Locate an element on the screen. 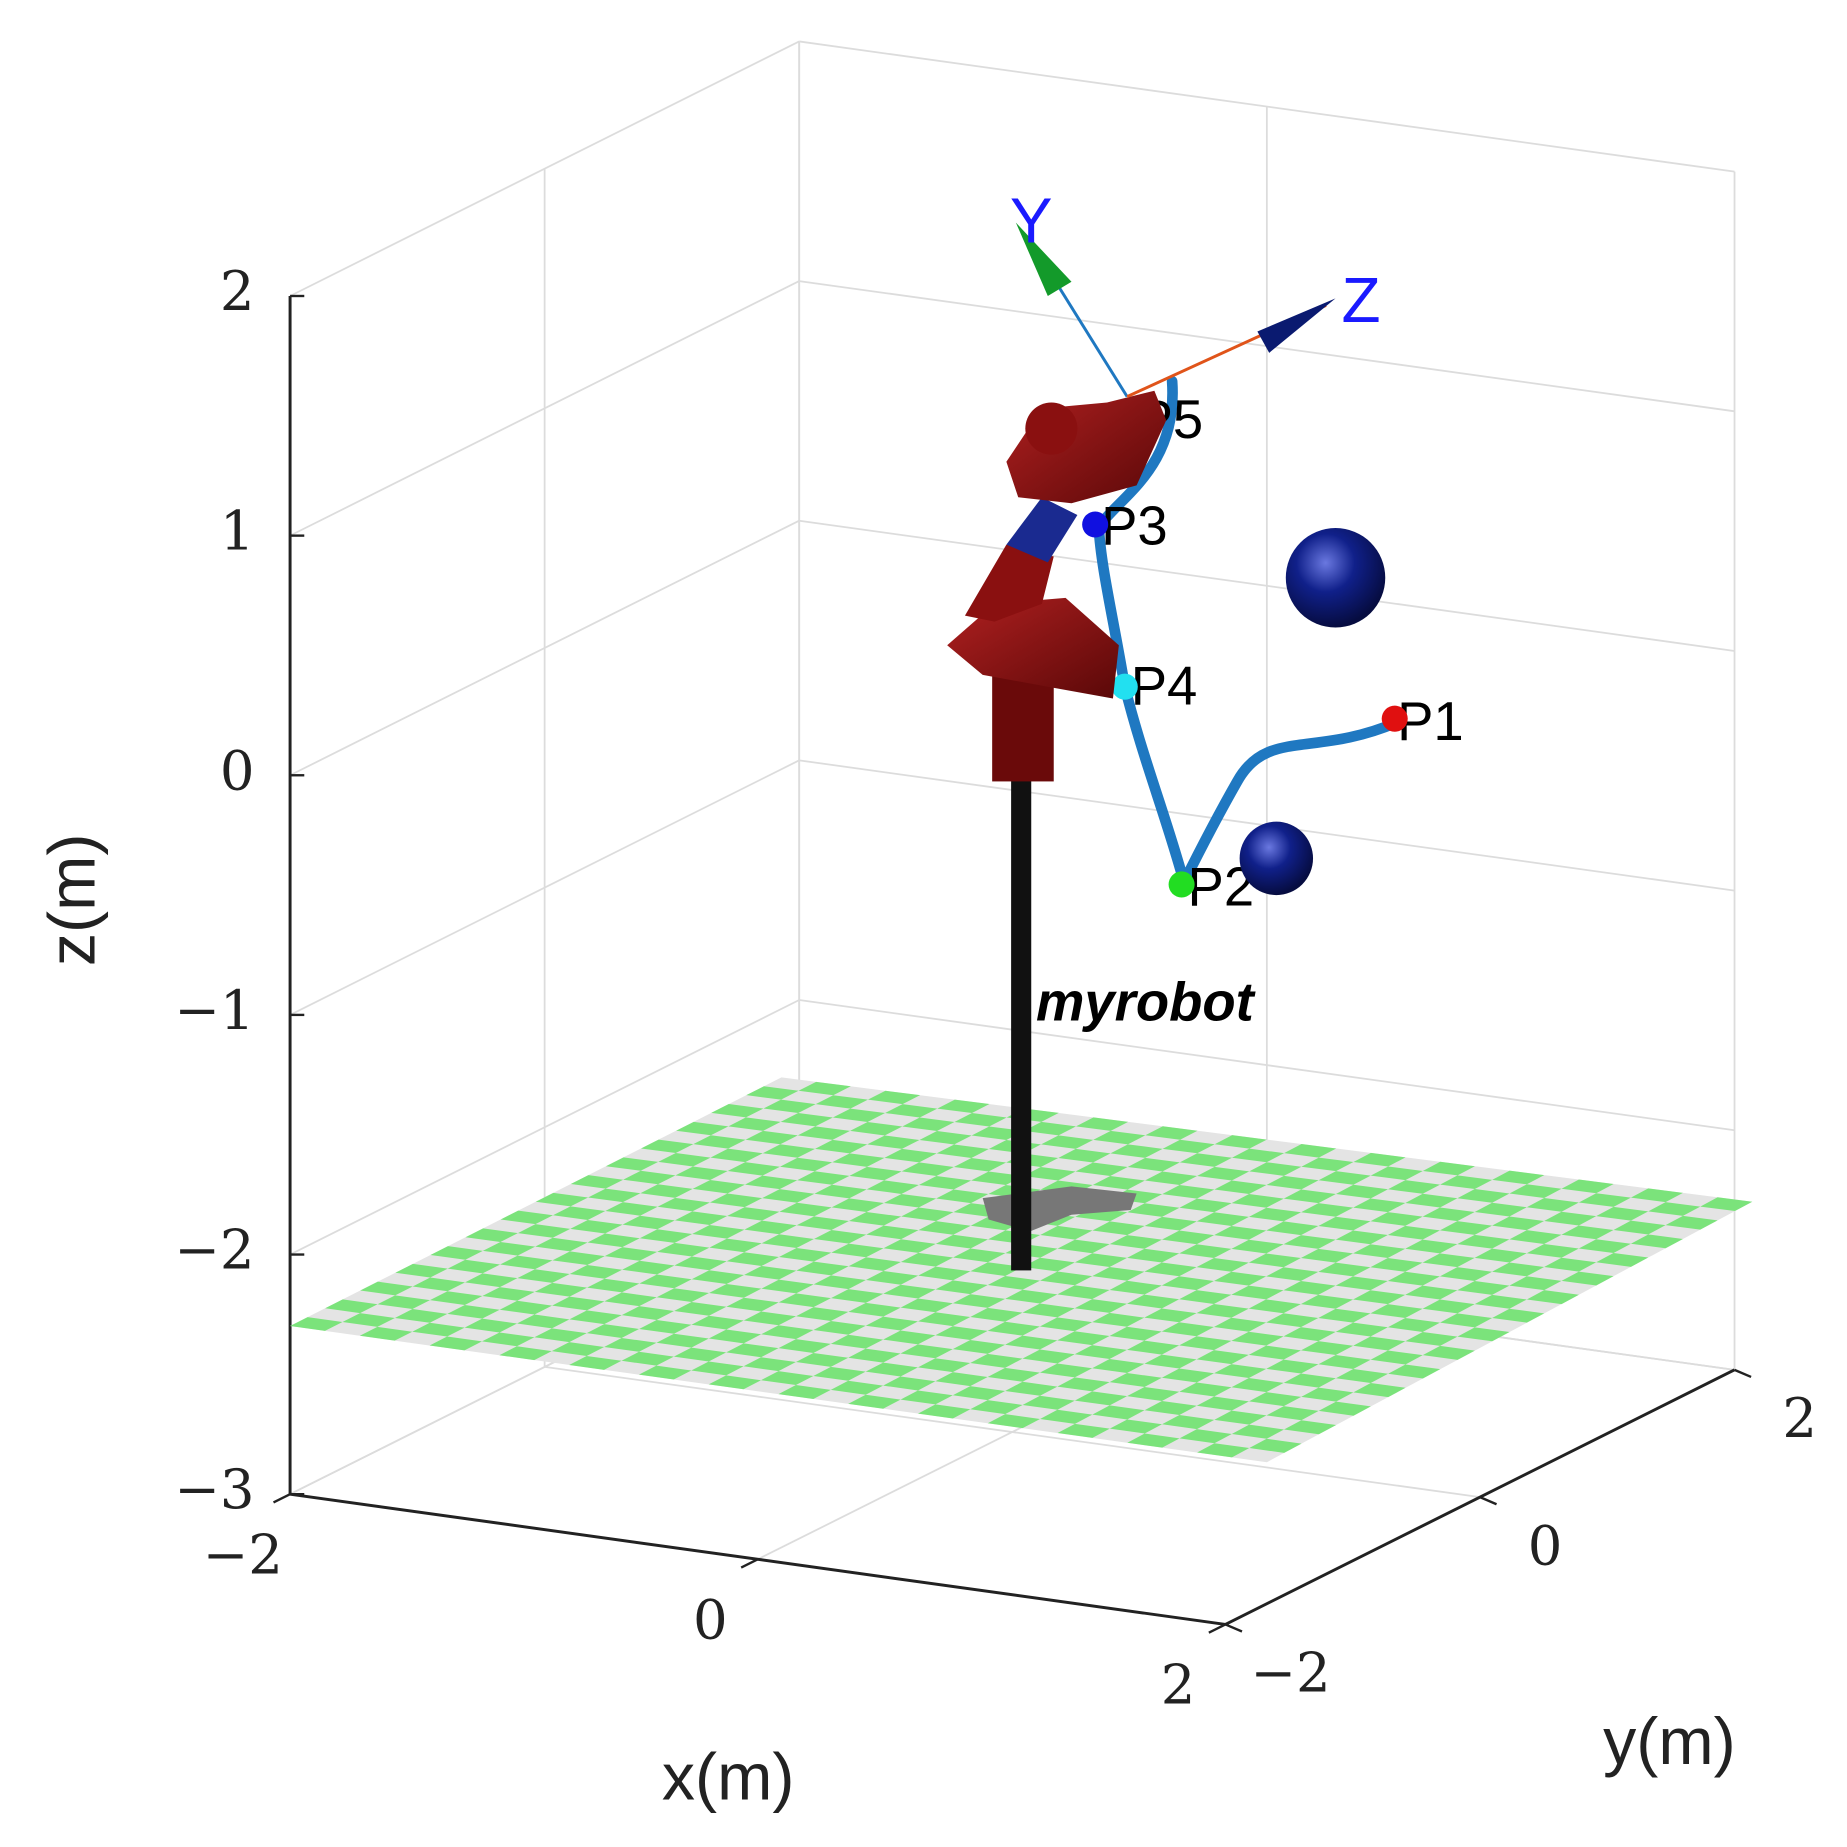  z-axis-label: z(m) is located at coordinates (73, 900).